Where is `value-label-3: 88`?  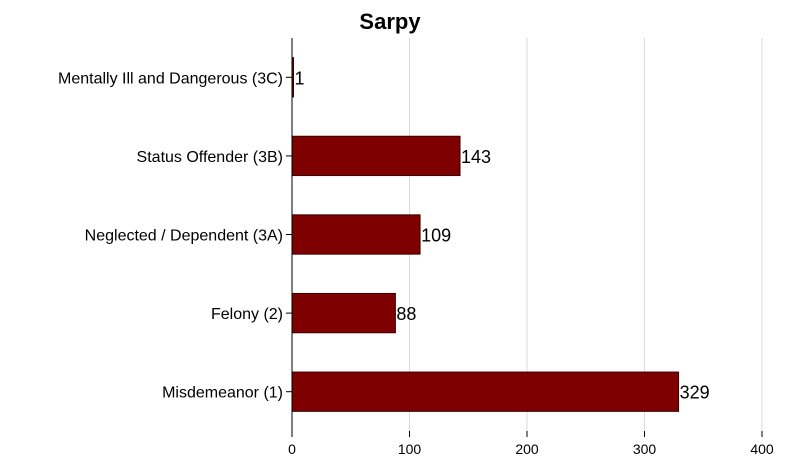 value-label-3: 88 is located at coordinates (406, 314).